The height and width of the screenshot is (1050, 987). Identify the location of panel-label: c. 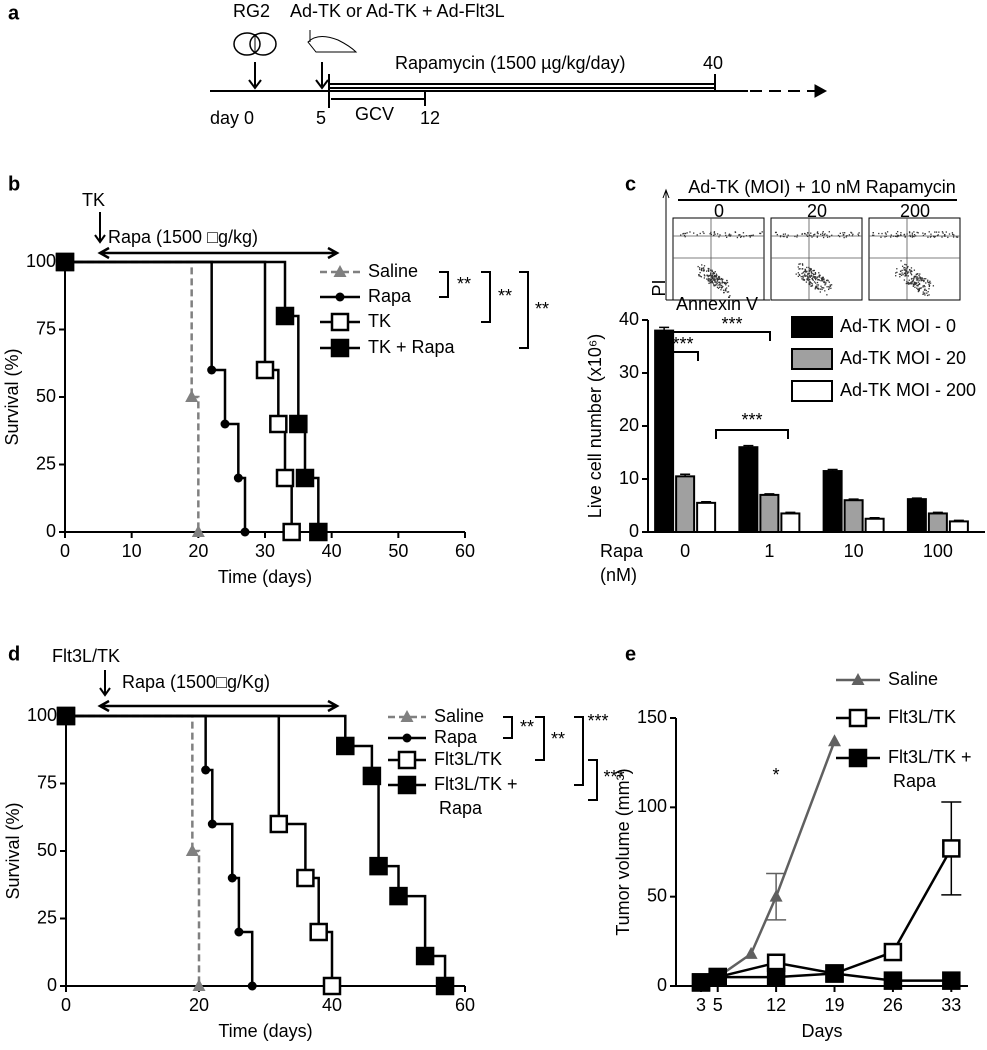
(630, 184).